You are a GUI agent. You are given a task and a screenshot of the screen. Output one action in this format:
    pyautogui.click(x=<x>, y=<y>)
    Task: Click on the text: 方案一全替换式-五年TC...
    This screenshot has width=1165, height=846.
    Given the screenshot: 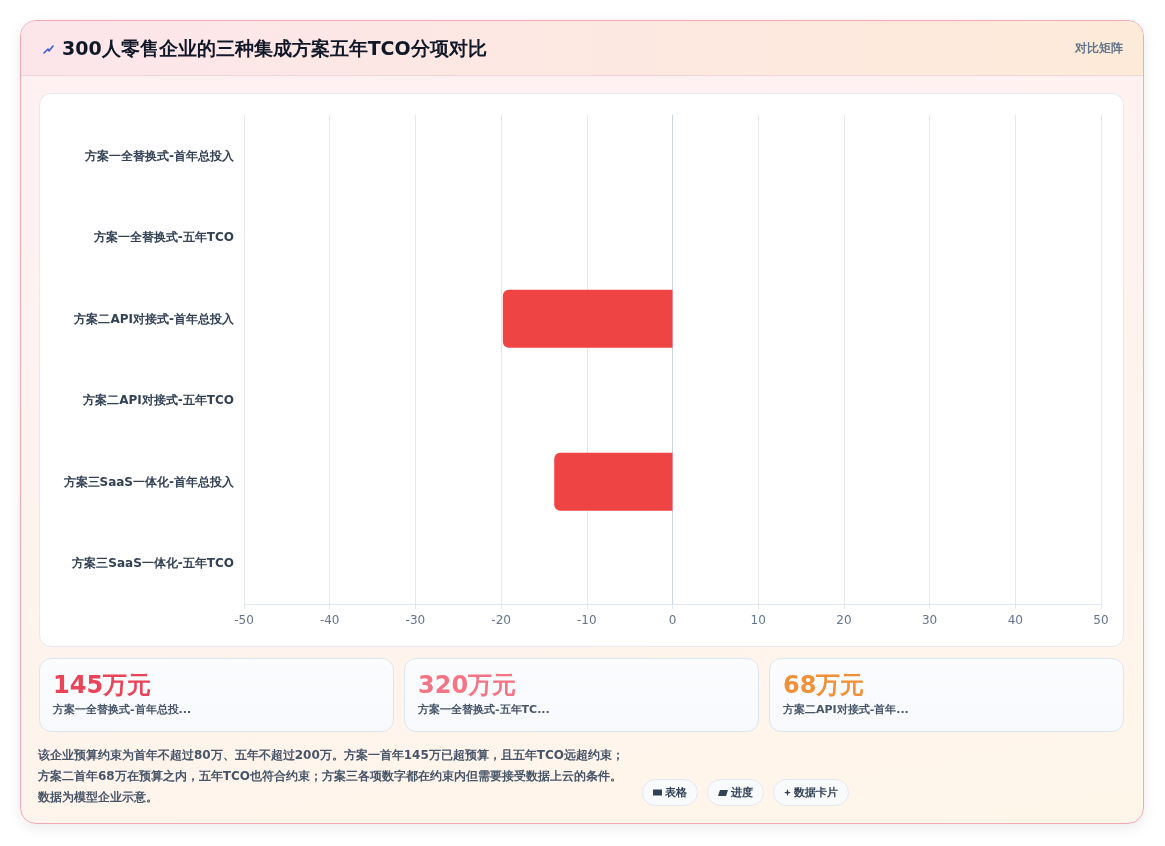 What is the action you would take?
    pyautogui.click(x=484, y=710)
    